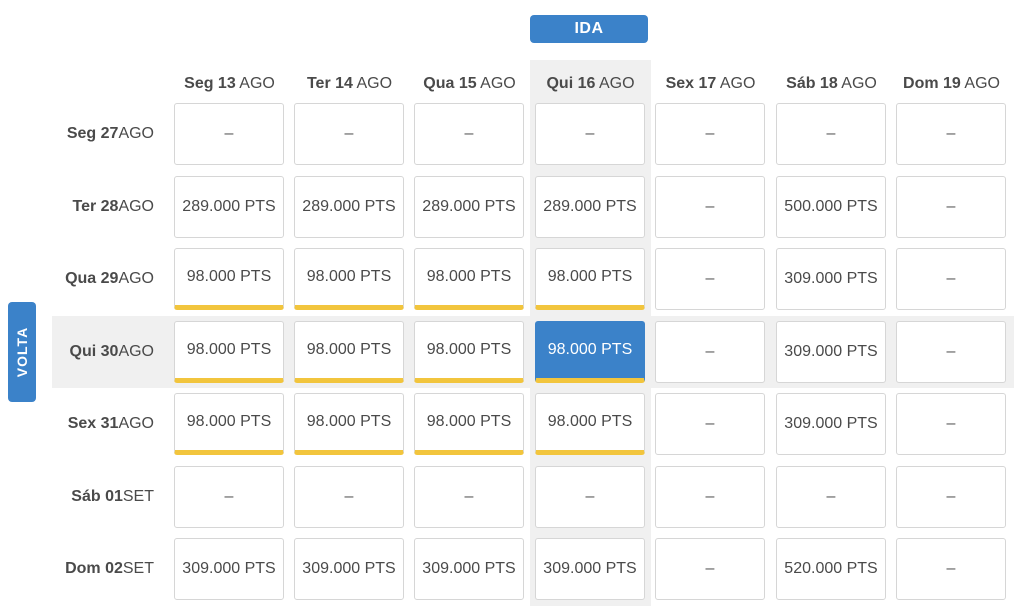 The width and height of the screenshot is (1024, 606). What do you see at coordinates (831, 569) in the screenshot?
I see `fare-cell: 520.000 PTS` at bounding box center [831, 569].